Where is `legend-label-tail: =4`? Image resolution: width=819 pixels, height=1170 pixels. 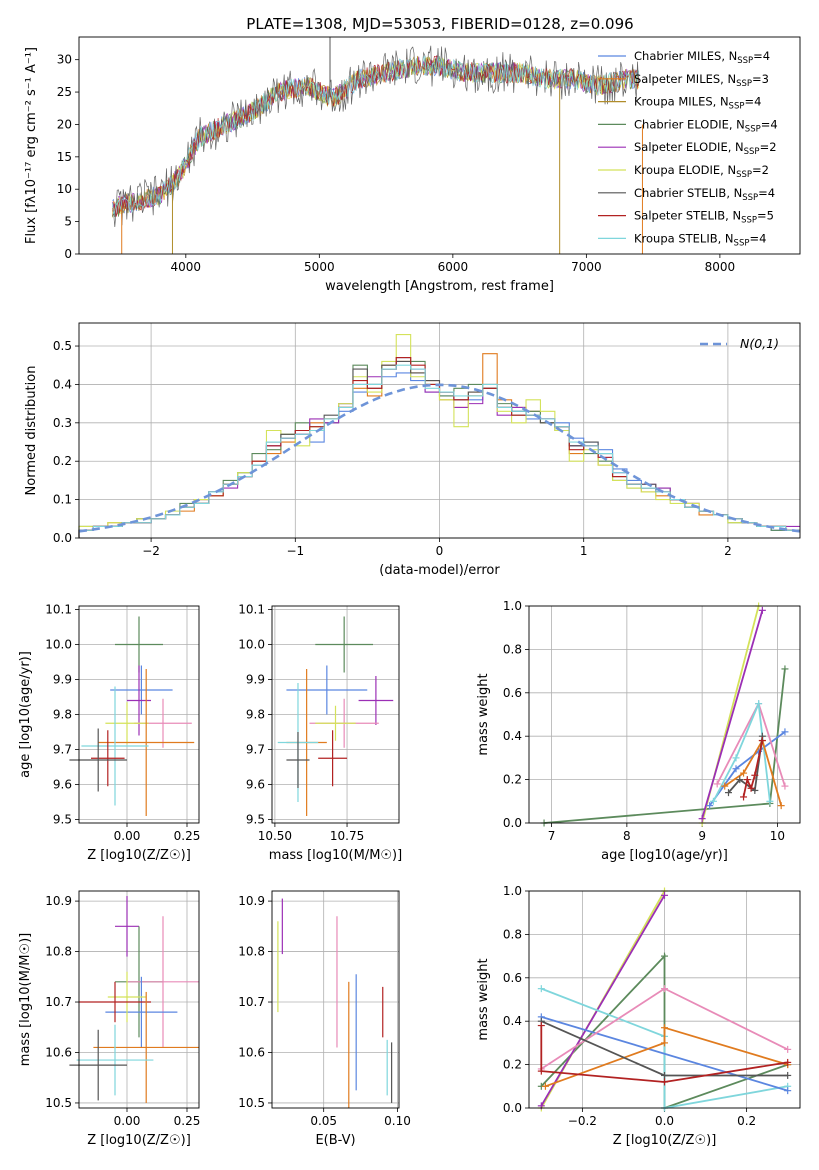
legend-label-tail: =4 is located at coordinates (757, 238).